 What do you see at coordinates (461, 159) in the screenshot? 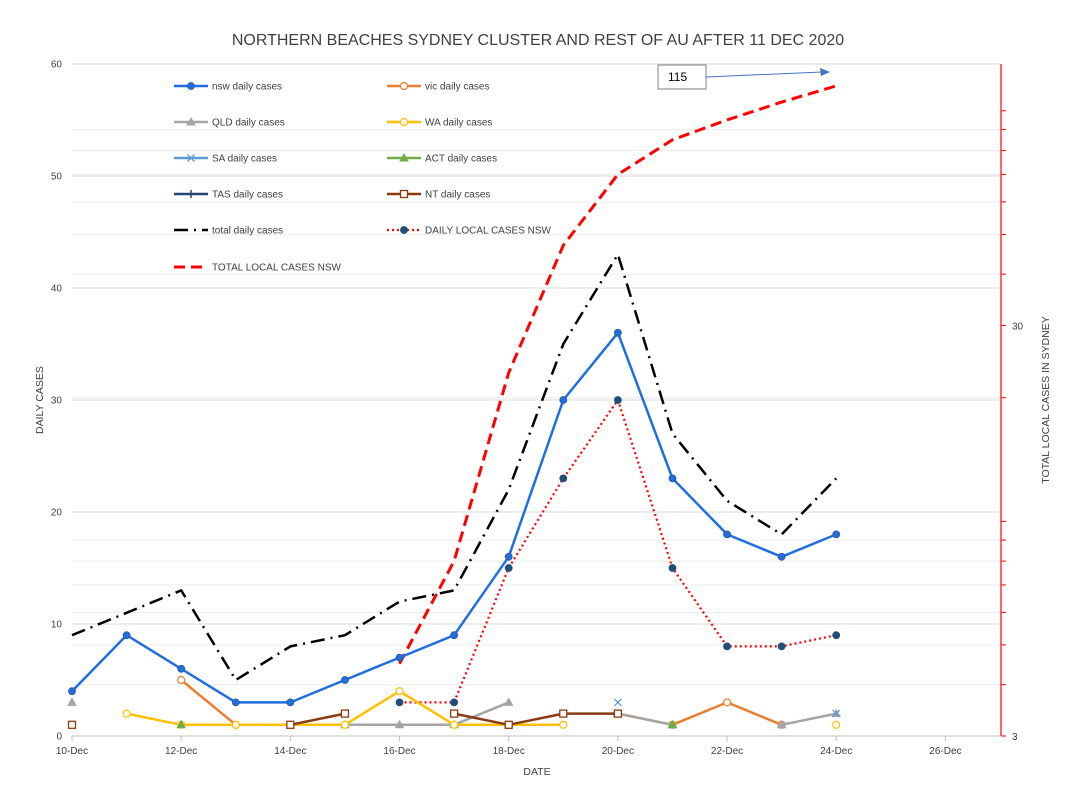
I see `legend-label: ACT daily cases` at bounding box center [461, 159].